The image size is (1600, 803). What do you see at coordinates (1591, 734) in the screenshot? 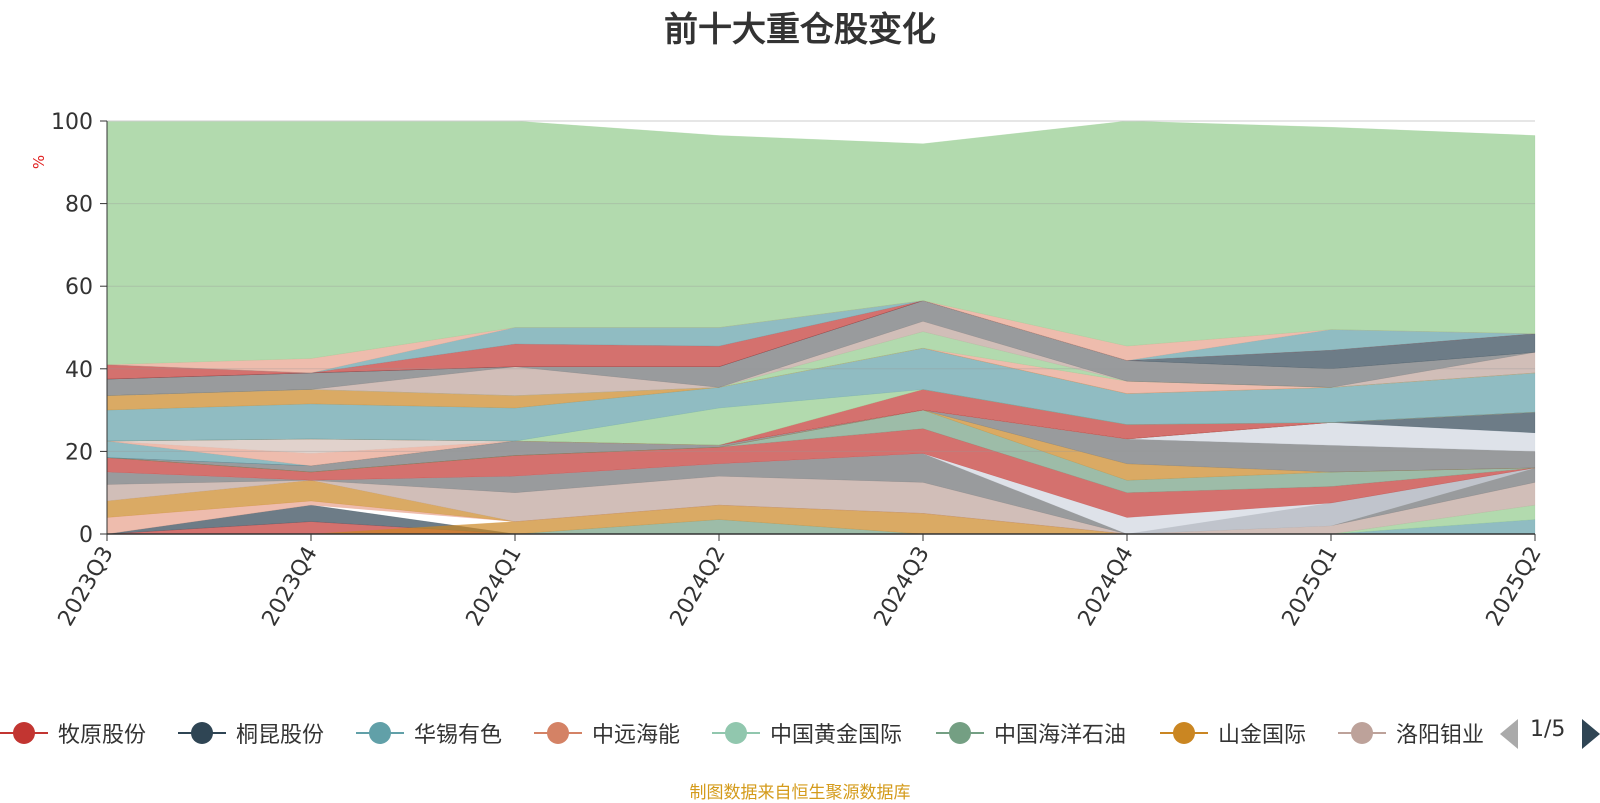
I see `next-page-icon` at bounding box center [1591, 734].